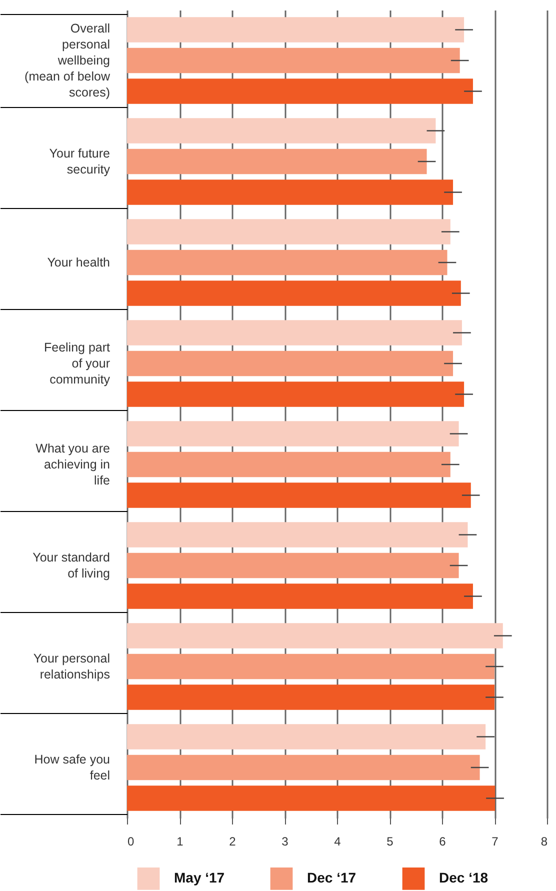 This screenshot has width=556, height=891. What do you see at coordinates (72, 767) in the screenshot?
I see `y-tick-label: How safe you feel` at bounding box center [72, 767].